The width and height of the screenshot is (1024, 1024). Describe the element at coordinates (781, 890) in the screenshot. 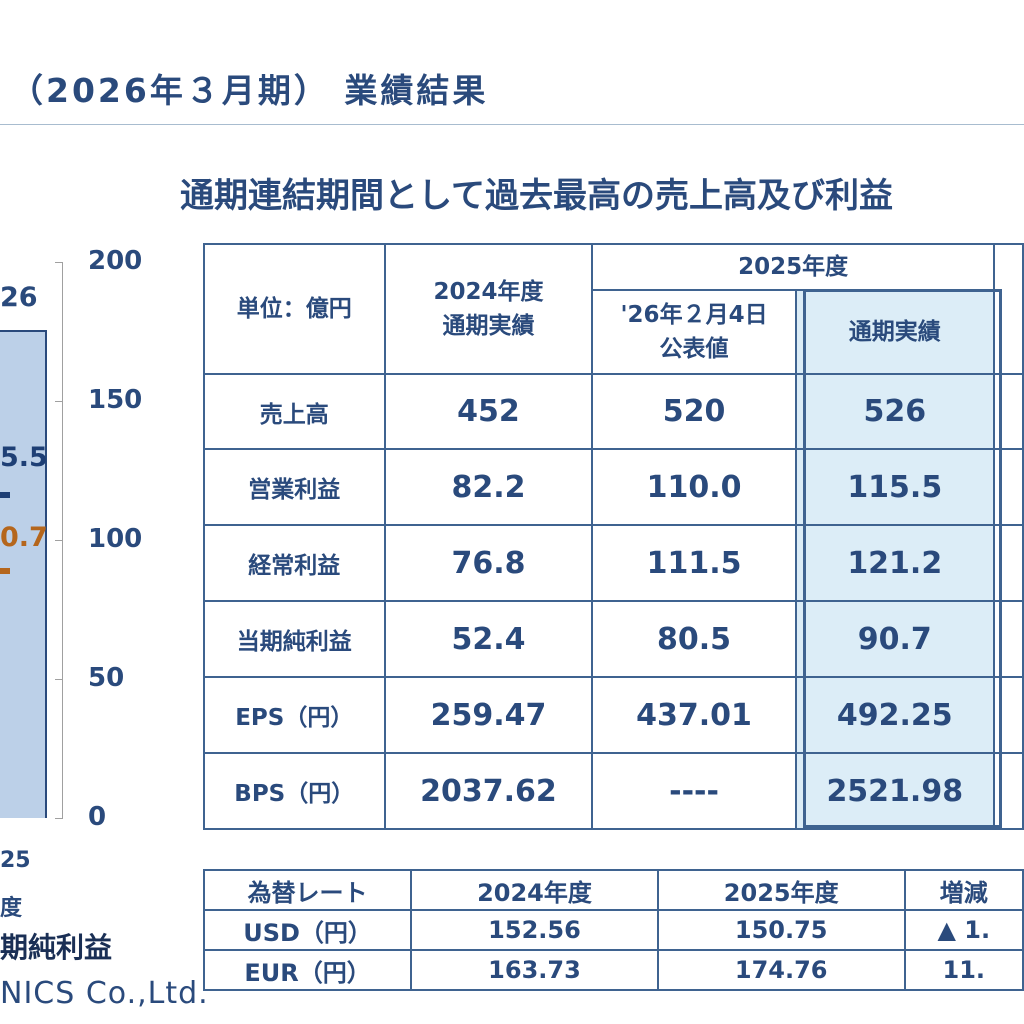

I see `fx-header: 2025年度` at that location.